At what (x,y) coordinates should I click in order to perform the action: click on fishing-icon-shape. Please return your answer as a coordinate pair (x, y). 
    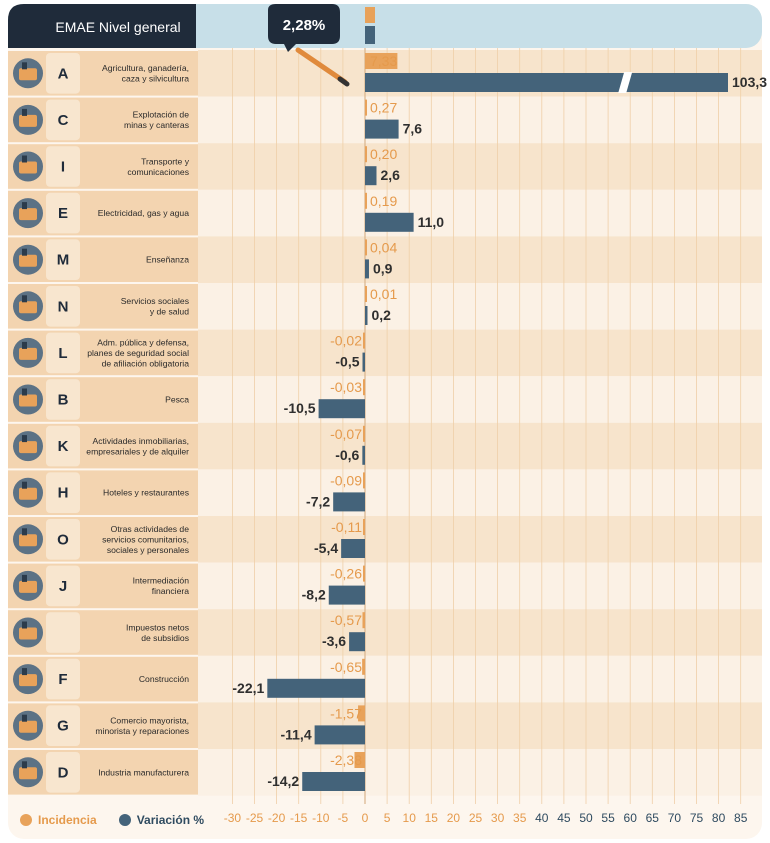
    Looking at the image, I should click on (28, 400).